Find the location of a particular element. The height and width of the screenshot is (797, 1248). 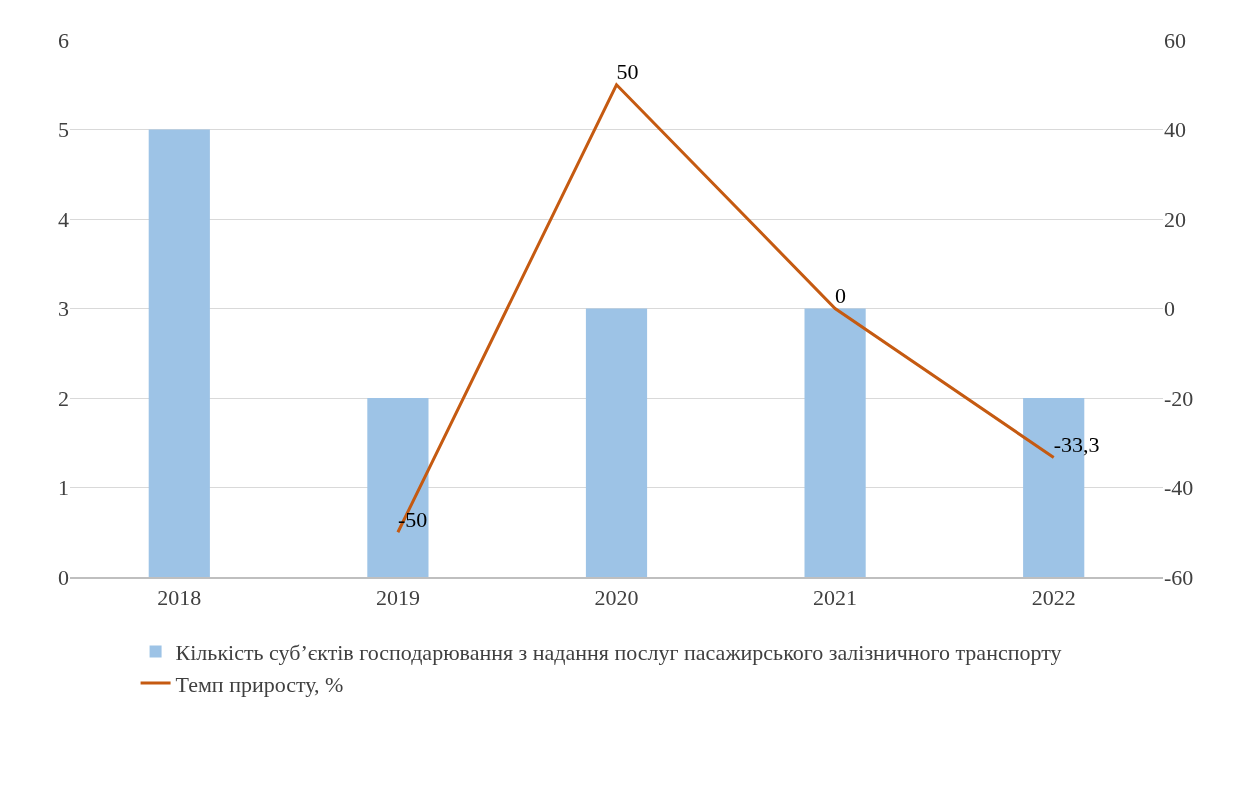

y-tick-label: 2 is located at coordinates (63, 398).